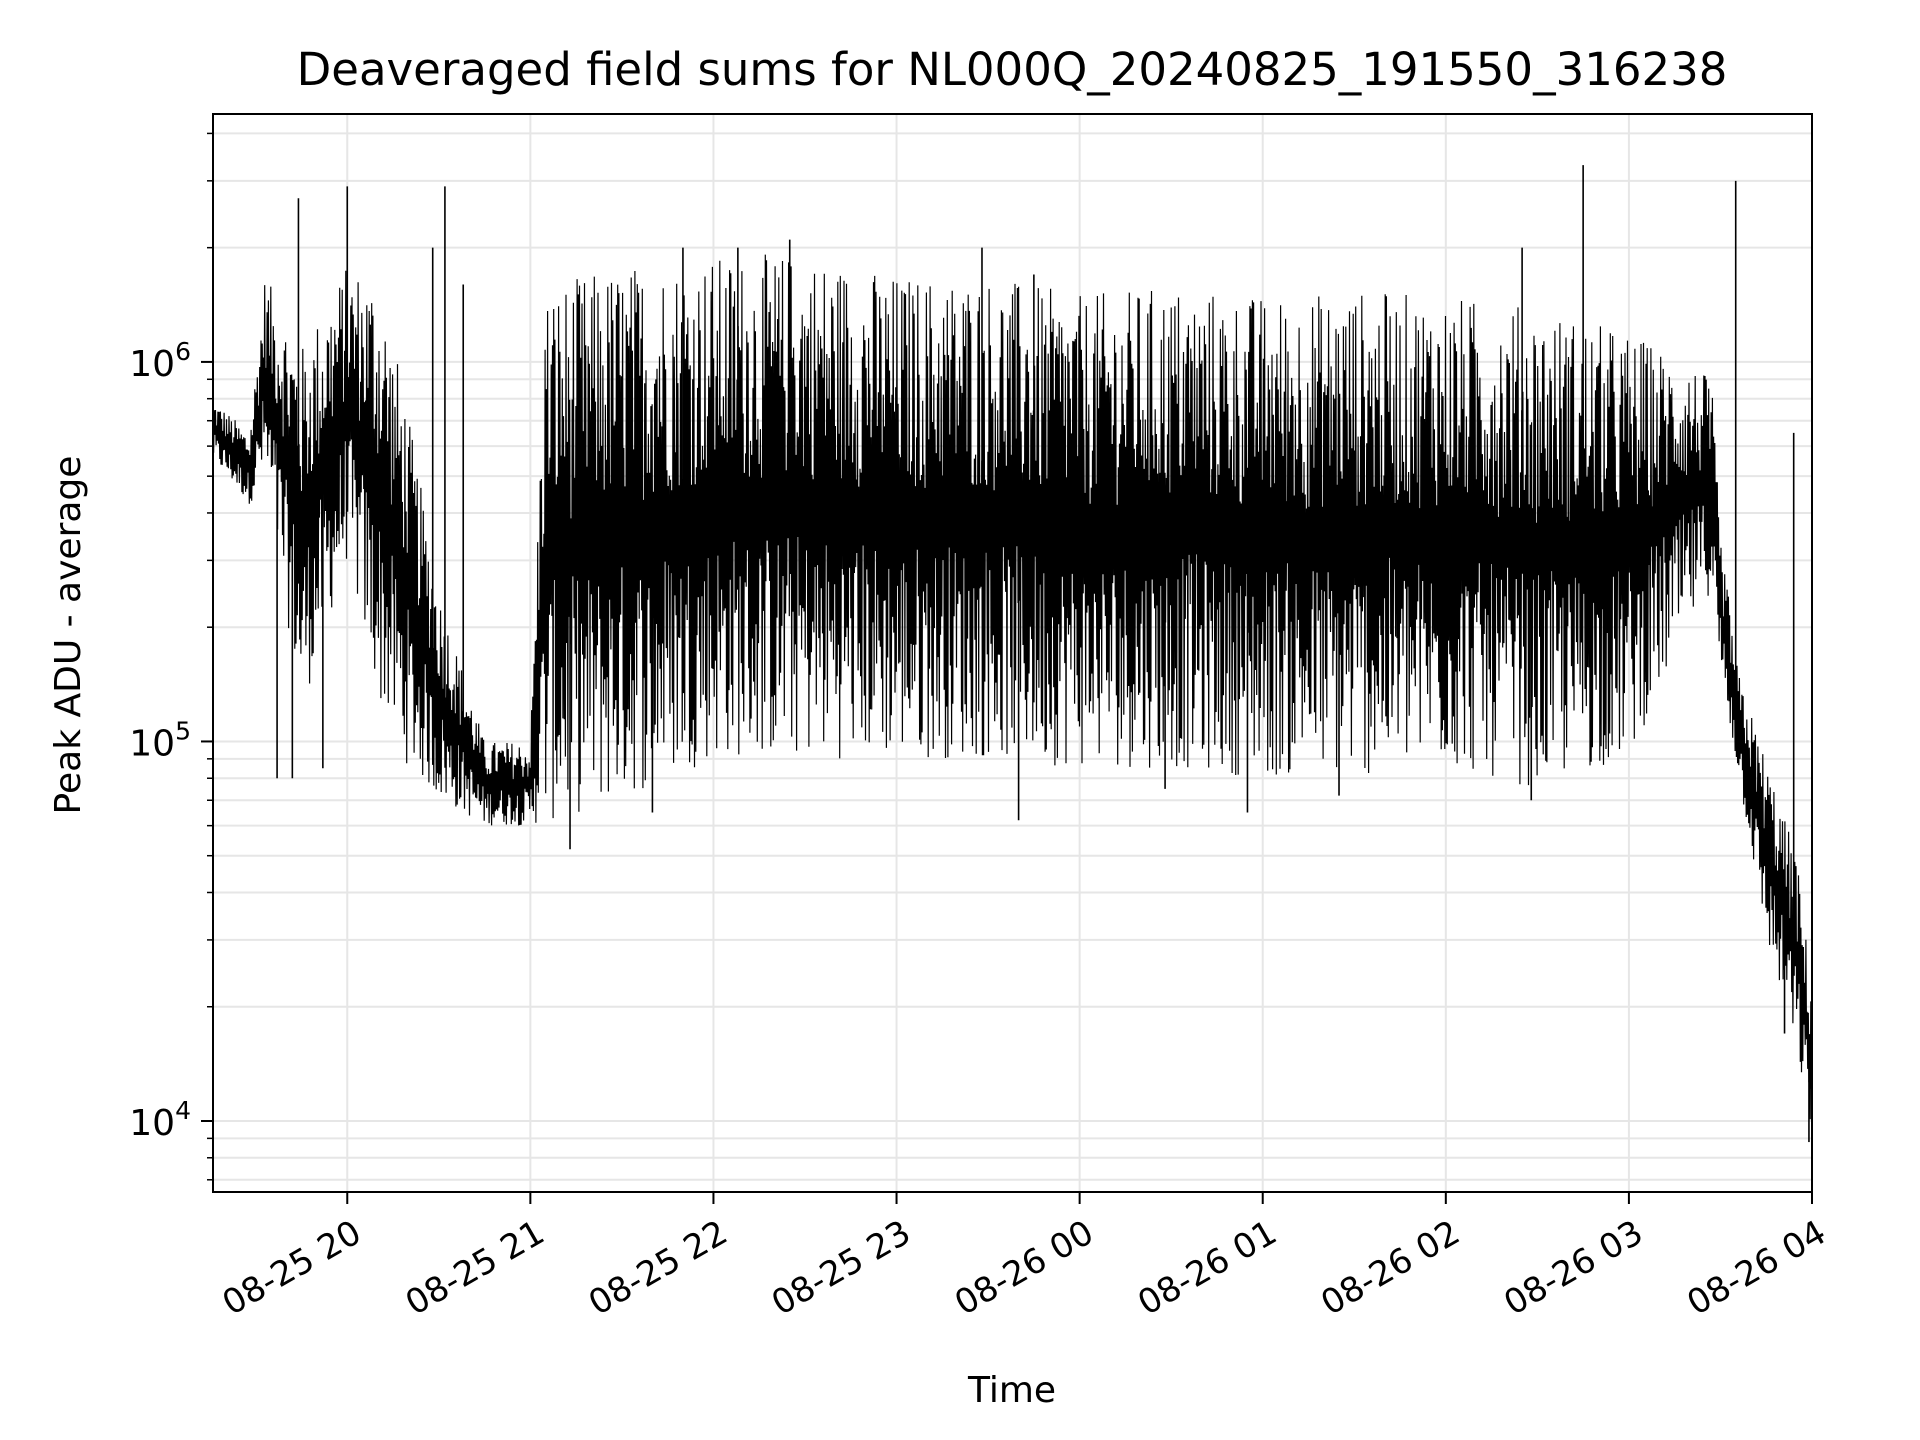  I want to click on y-tick-label: 10⁴, so click(160, 1120).